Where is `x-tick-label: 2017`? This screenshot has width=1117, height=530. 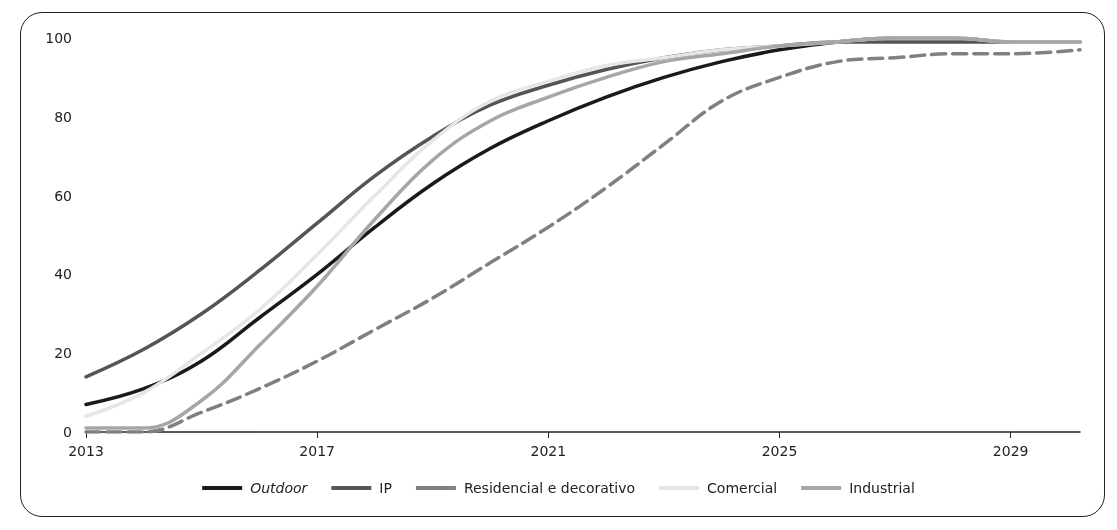
x-tick-label: 2017 is located at coordinates (317, 451).